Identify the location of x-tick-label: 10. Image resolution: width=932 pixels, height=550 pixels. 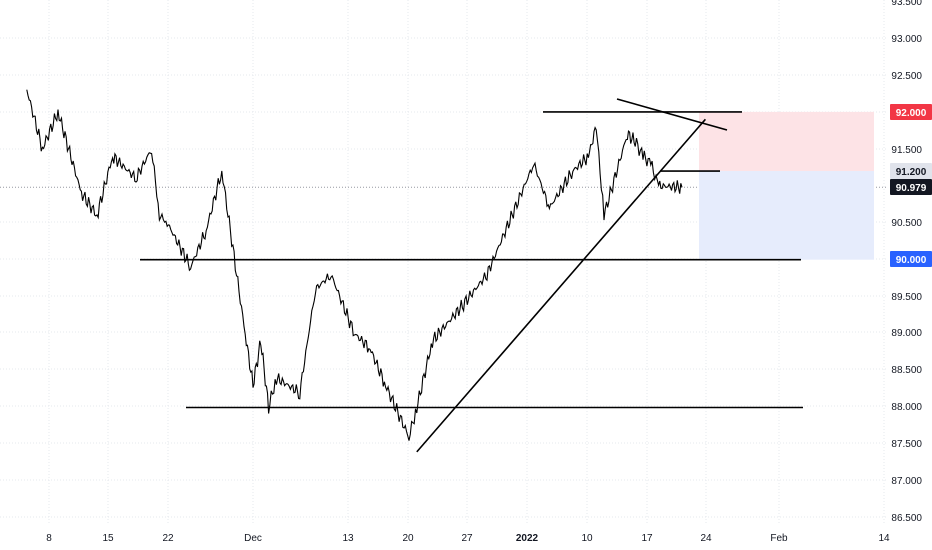
(587, 538).